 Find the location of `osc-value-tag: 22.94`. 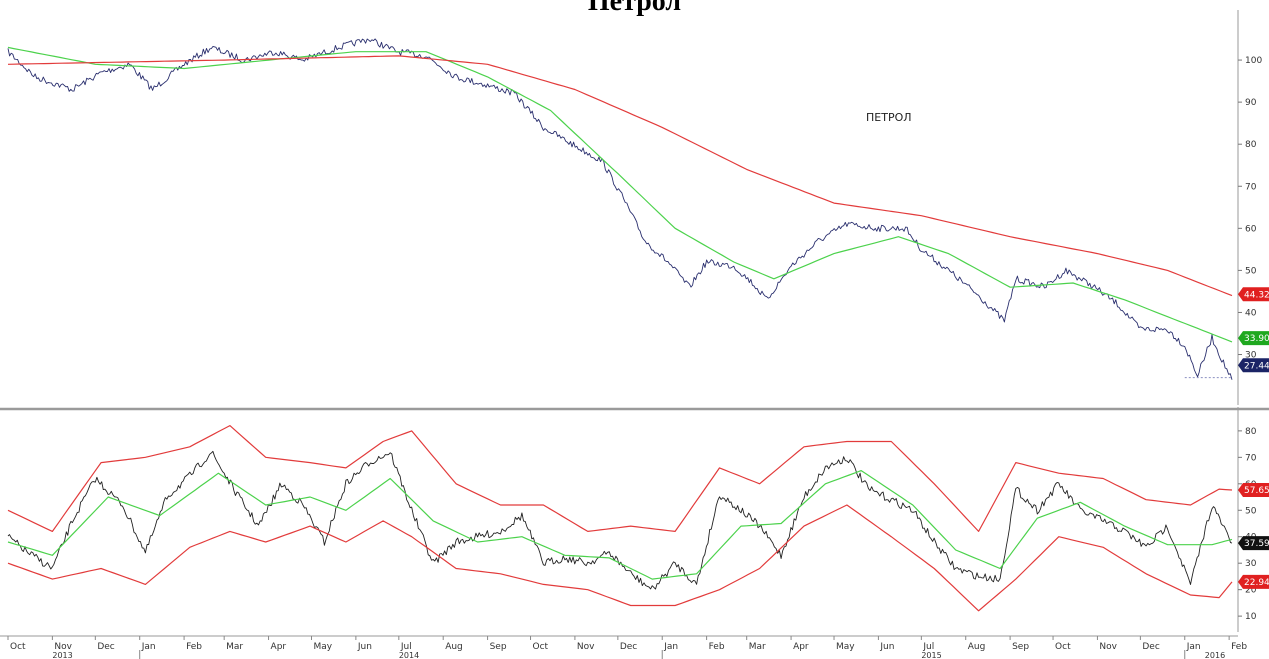

osc-value-tag: 22.94 is located at coordinates (1253, 581).